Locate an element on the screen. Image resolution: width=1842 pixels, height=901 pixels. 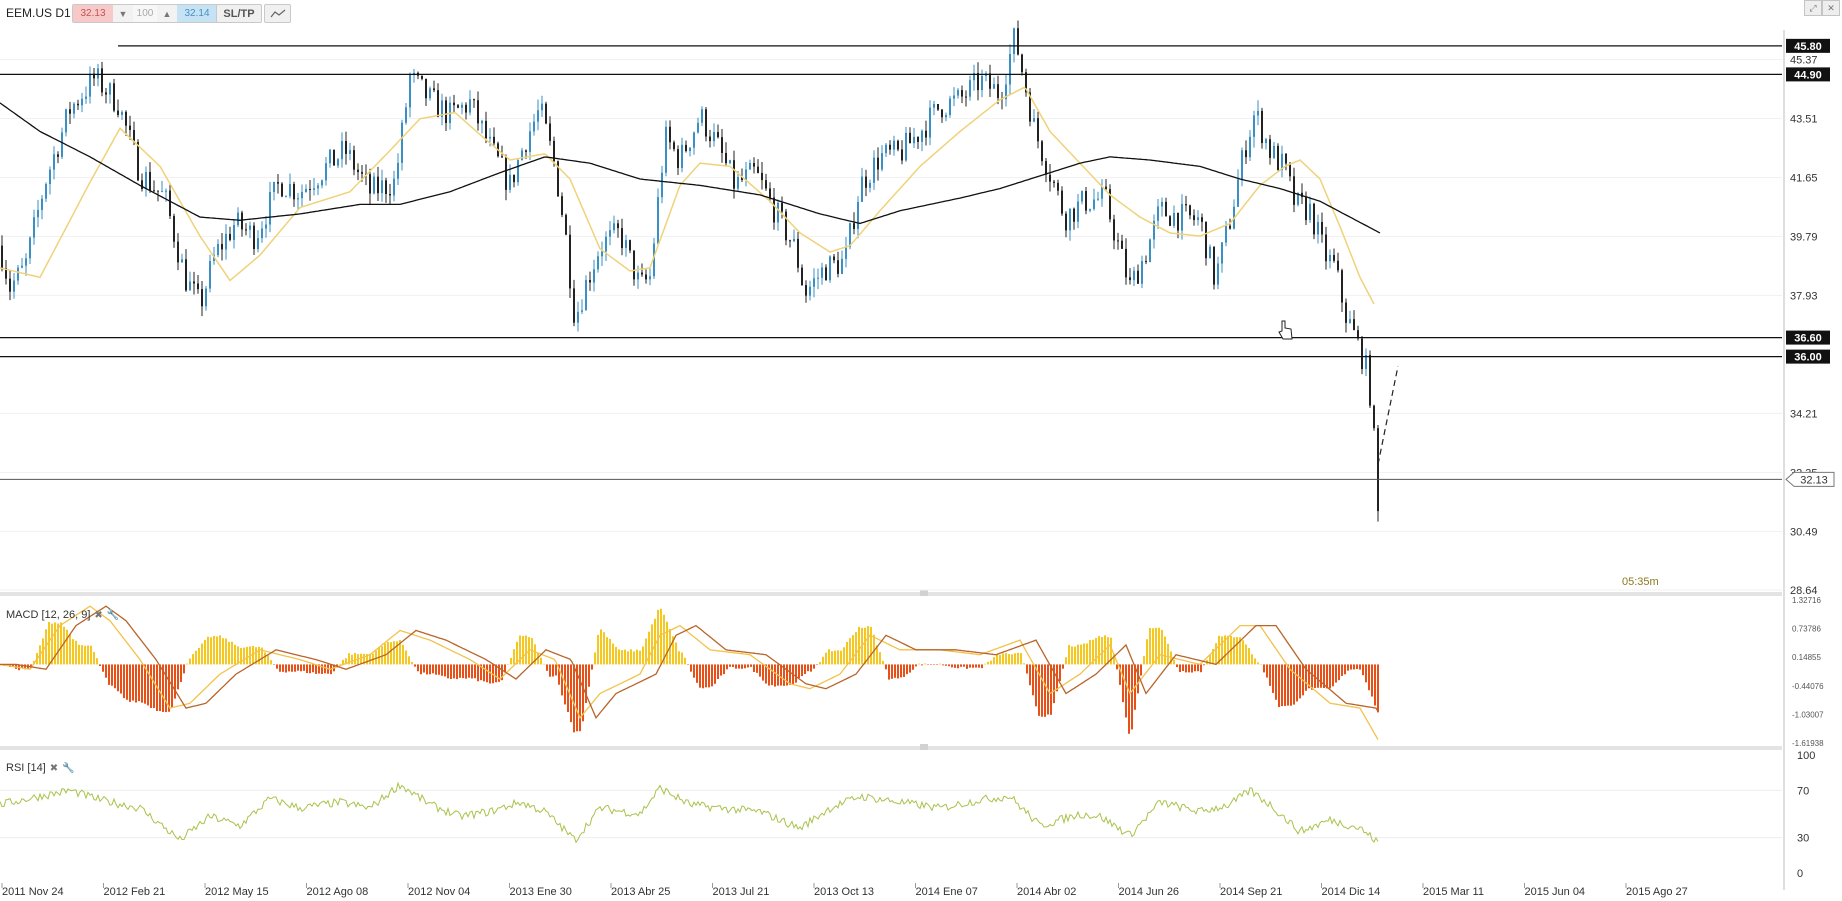
quantity-field: 100 is located at coordinates (145, 13).